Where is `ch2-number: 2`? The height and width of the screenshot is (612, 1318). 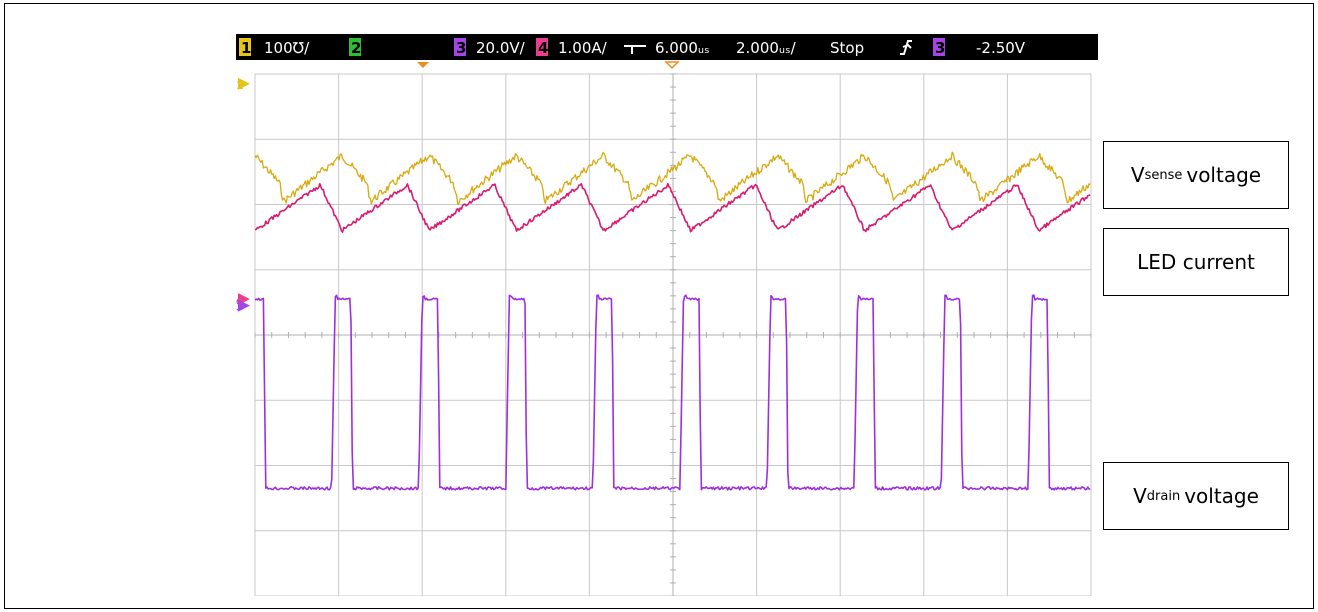 ch2-number: 2 is located at coordinates (356, 48).